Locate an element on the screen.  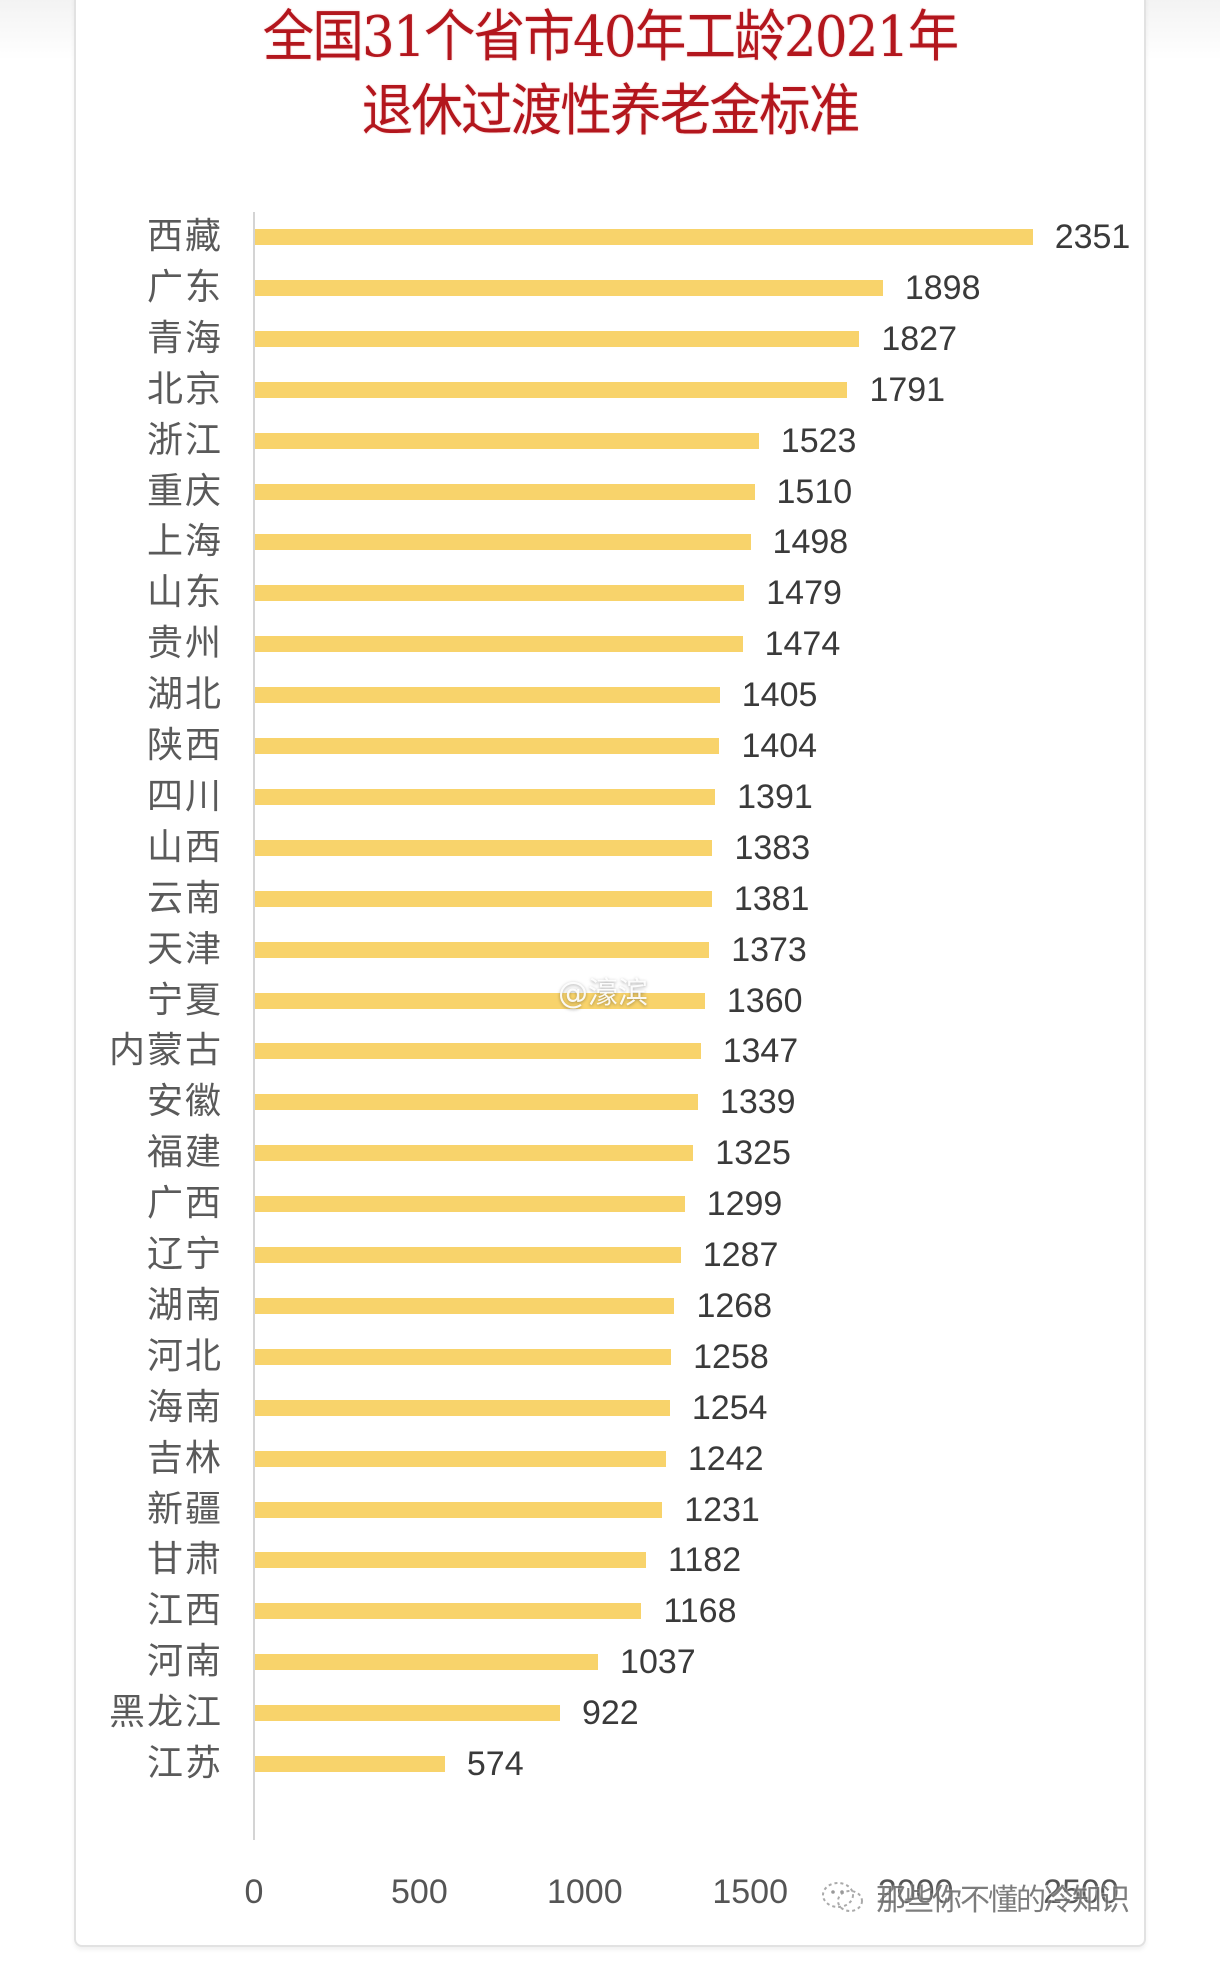
value-label: 1479 is located at coordinates (804, 593).